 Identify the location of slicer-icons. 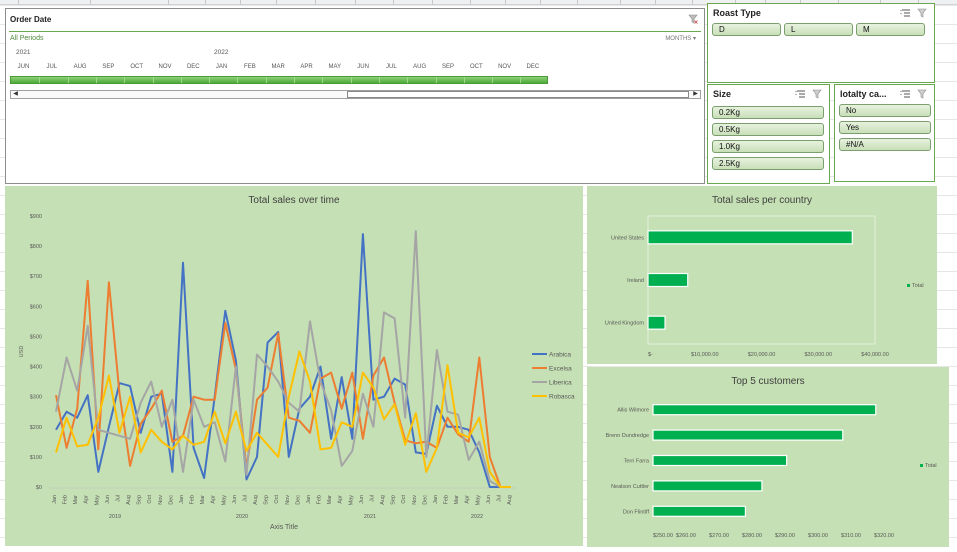
(808, 94).